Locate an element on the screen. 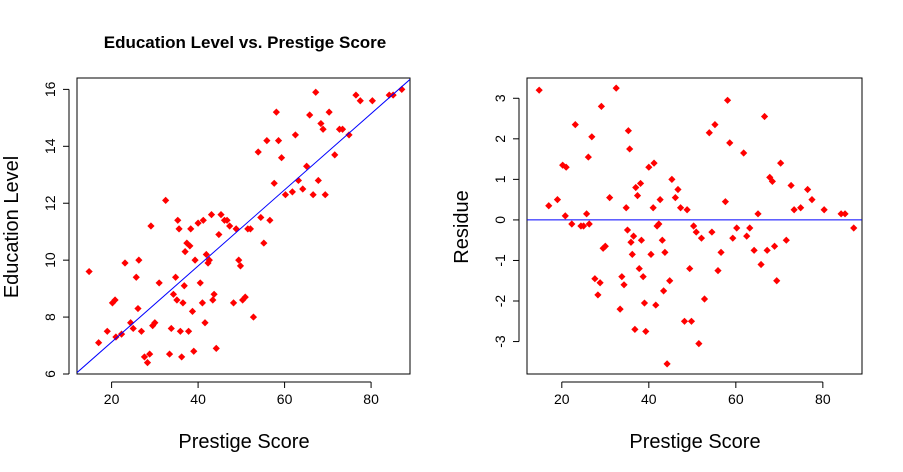  x-tick-label: 80 is located at coordinates (371, 399).